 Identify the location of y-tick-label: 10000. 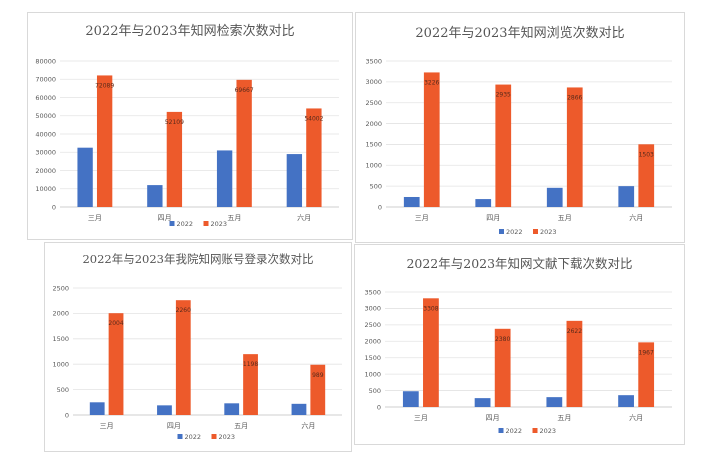
(45, 189).